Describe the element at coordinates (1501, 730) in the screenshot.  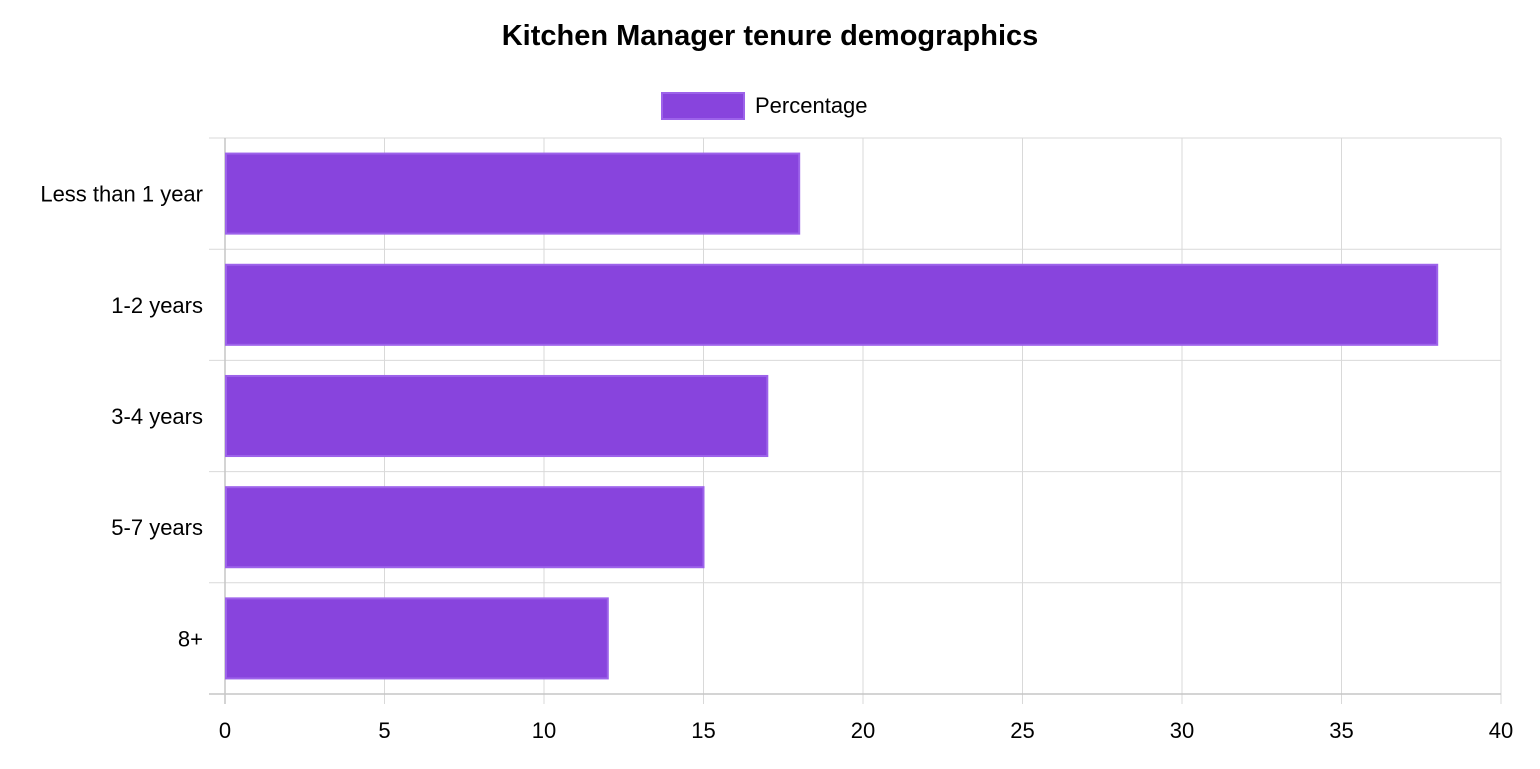
I see `x-tick-label: 40` at that location.